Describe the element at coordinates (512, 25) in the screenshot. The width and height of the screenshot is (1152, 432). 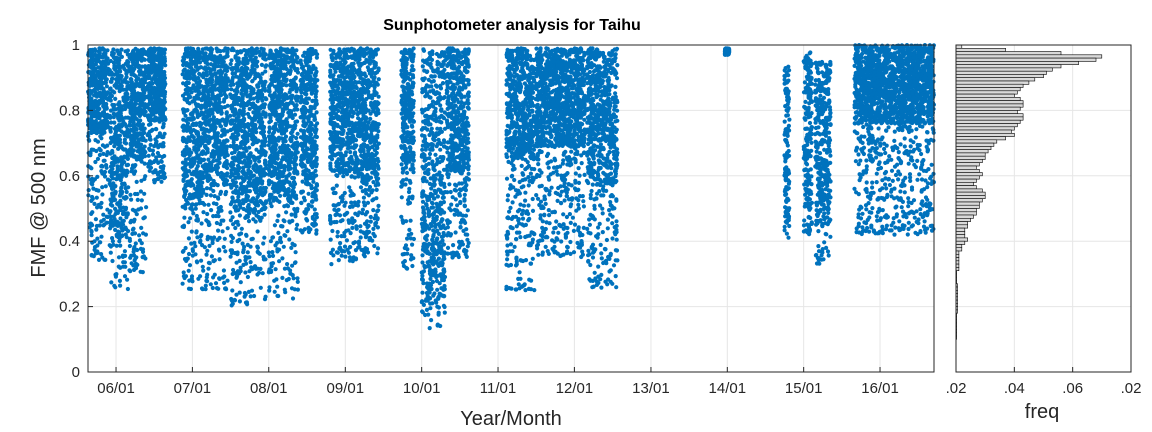
I see `chart-title: Sunphotometer analysis for Taihu` at that location.